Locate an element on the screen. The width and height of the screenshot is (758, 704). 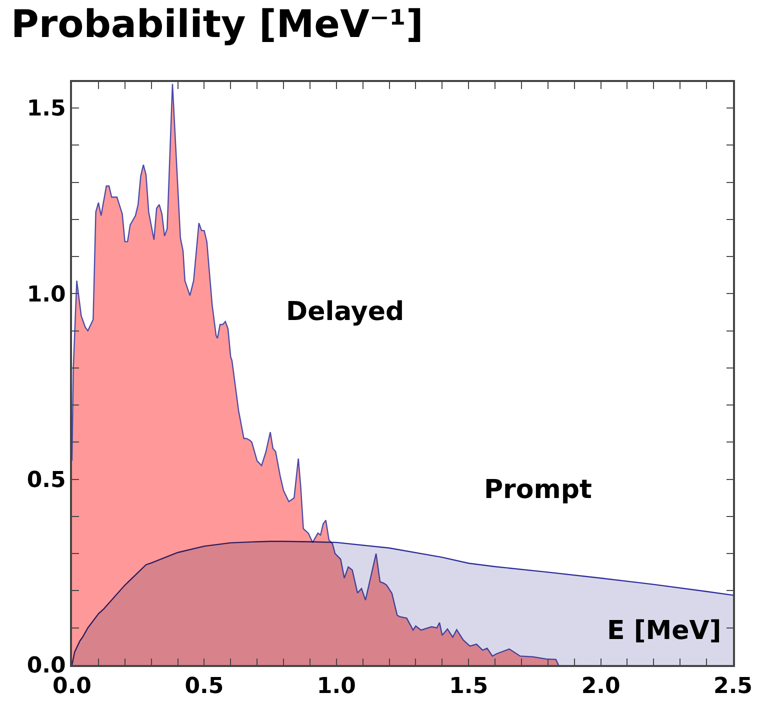
x-tick-label: 0.0 is located at coordinates (72, 687).